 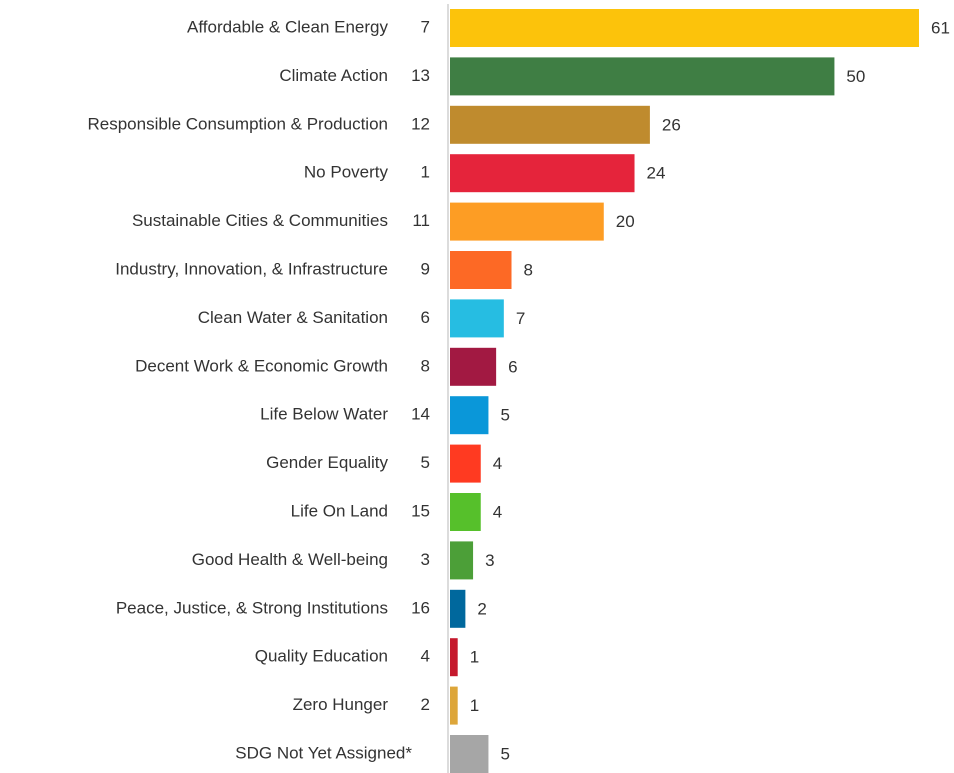 What do you see at coordinates (287, 26) in the screenshot?
I see `category-label: Affordable & Clean Energy` at bounding box center [287, 26].